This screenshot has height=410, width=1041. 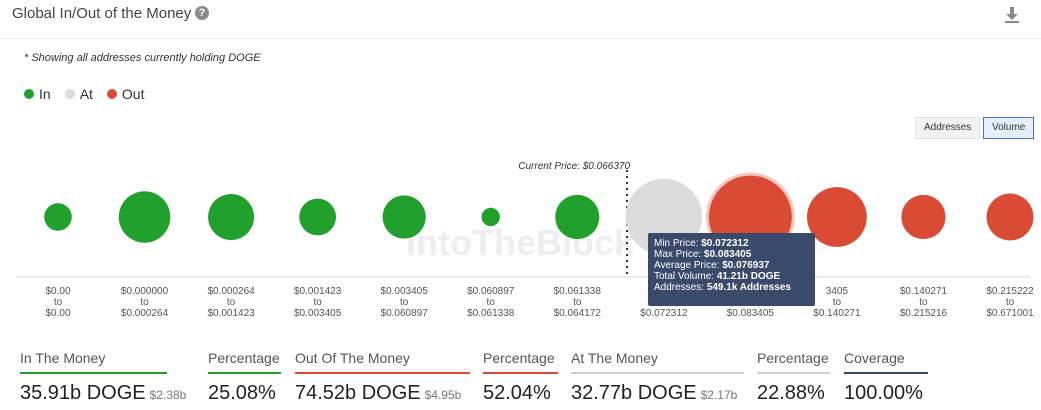 What do you see at coordinates (574, 166) in the screenshot?
I see `current-price-label: Current Price: $0.066370` at bounding box center [574, 166].